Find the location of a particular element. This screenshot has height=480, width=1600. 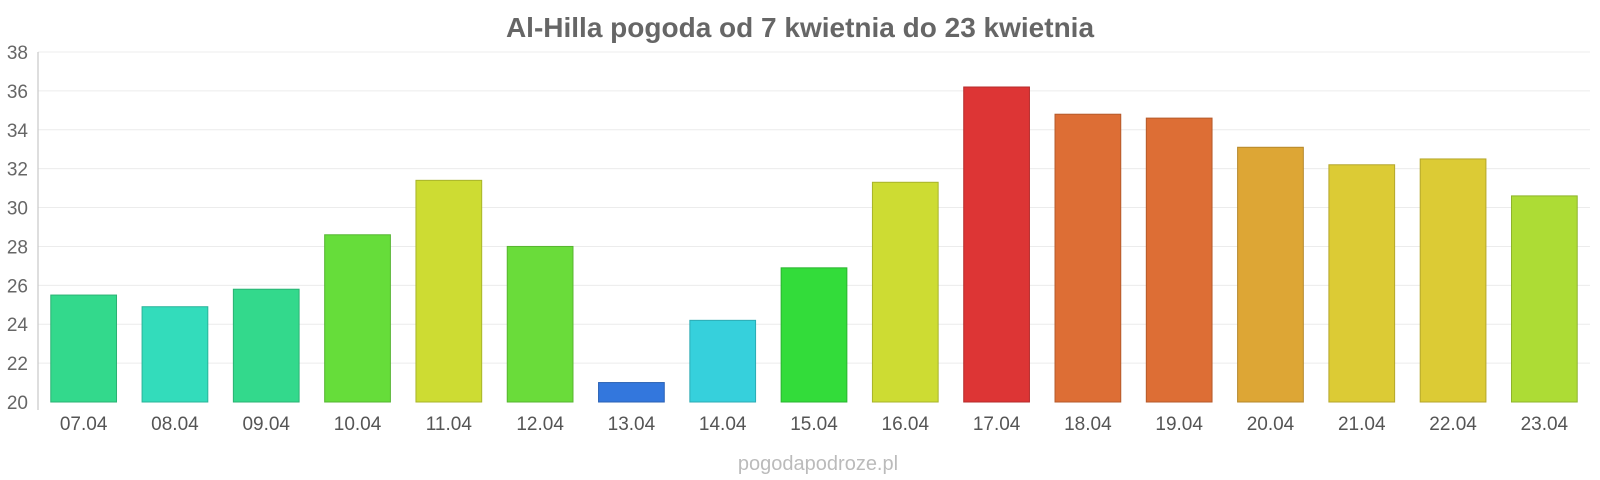

bar-22.04 is located at coordinates (1453, 280).